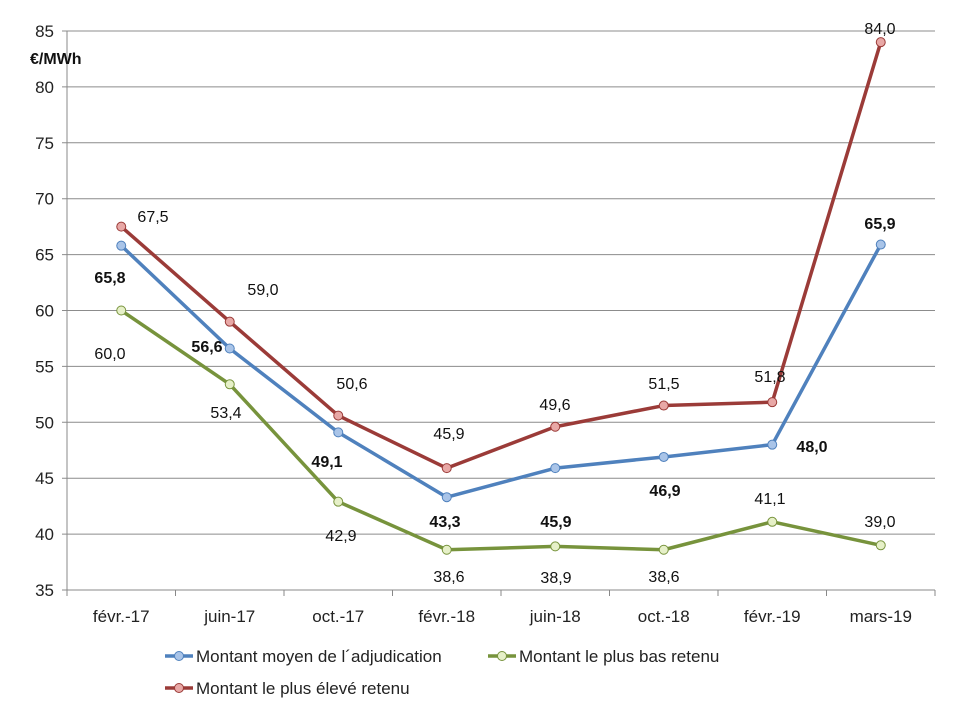 This screenshot has width=960, height=720. Describe the element at coordinates (44, 31) in the screenshot. I see `y-tick-label: 85` at that location.